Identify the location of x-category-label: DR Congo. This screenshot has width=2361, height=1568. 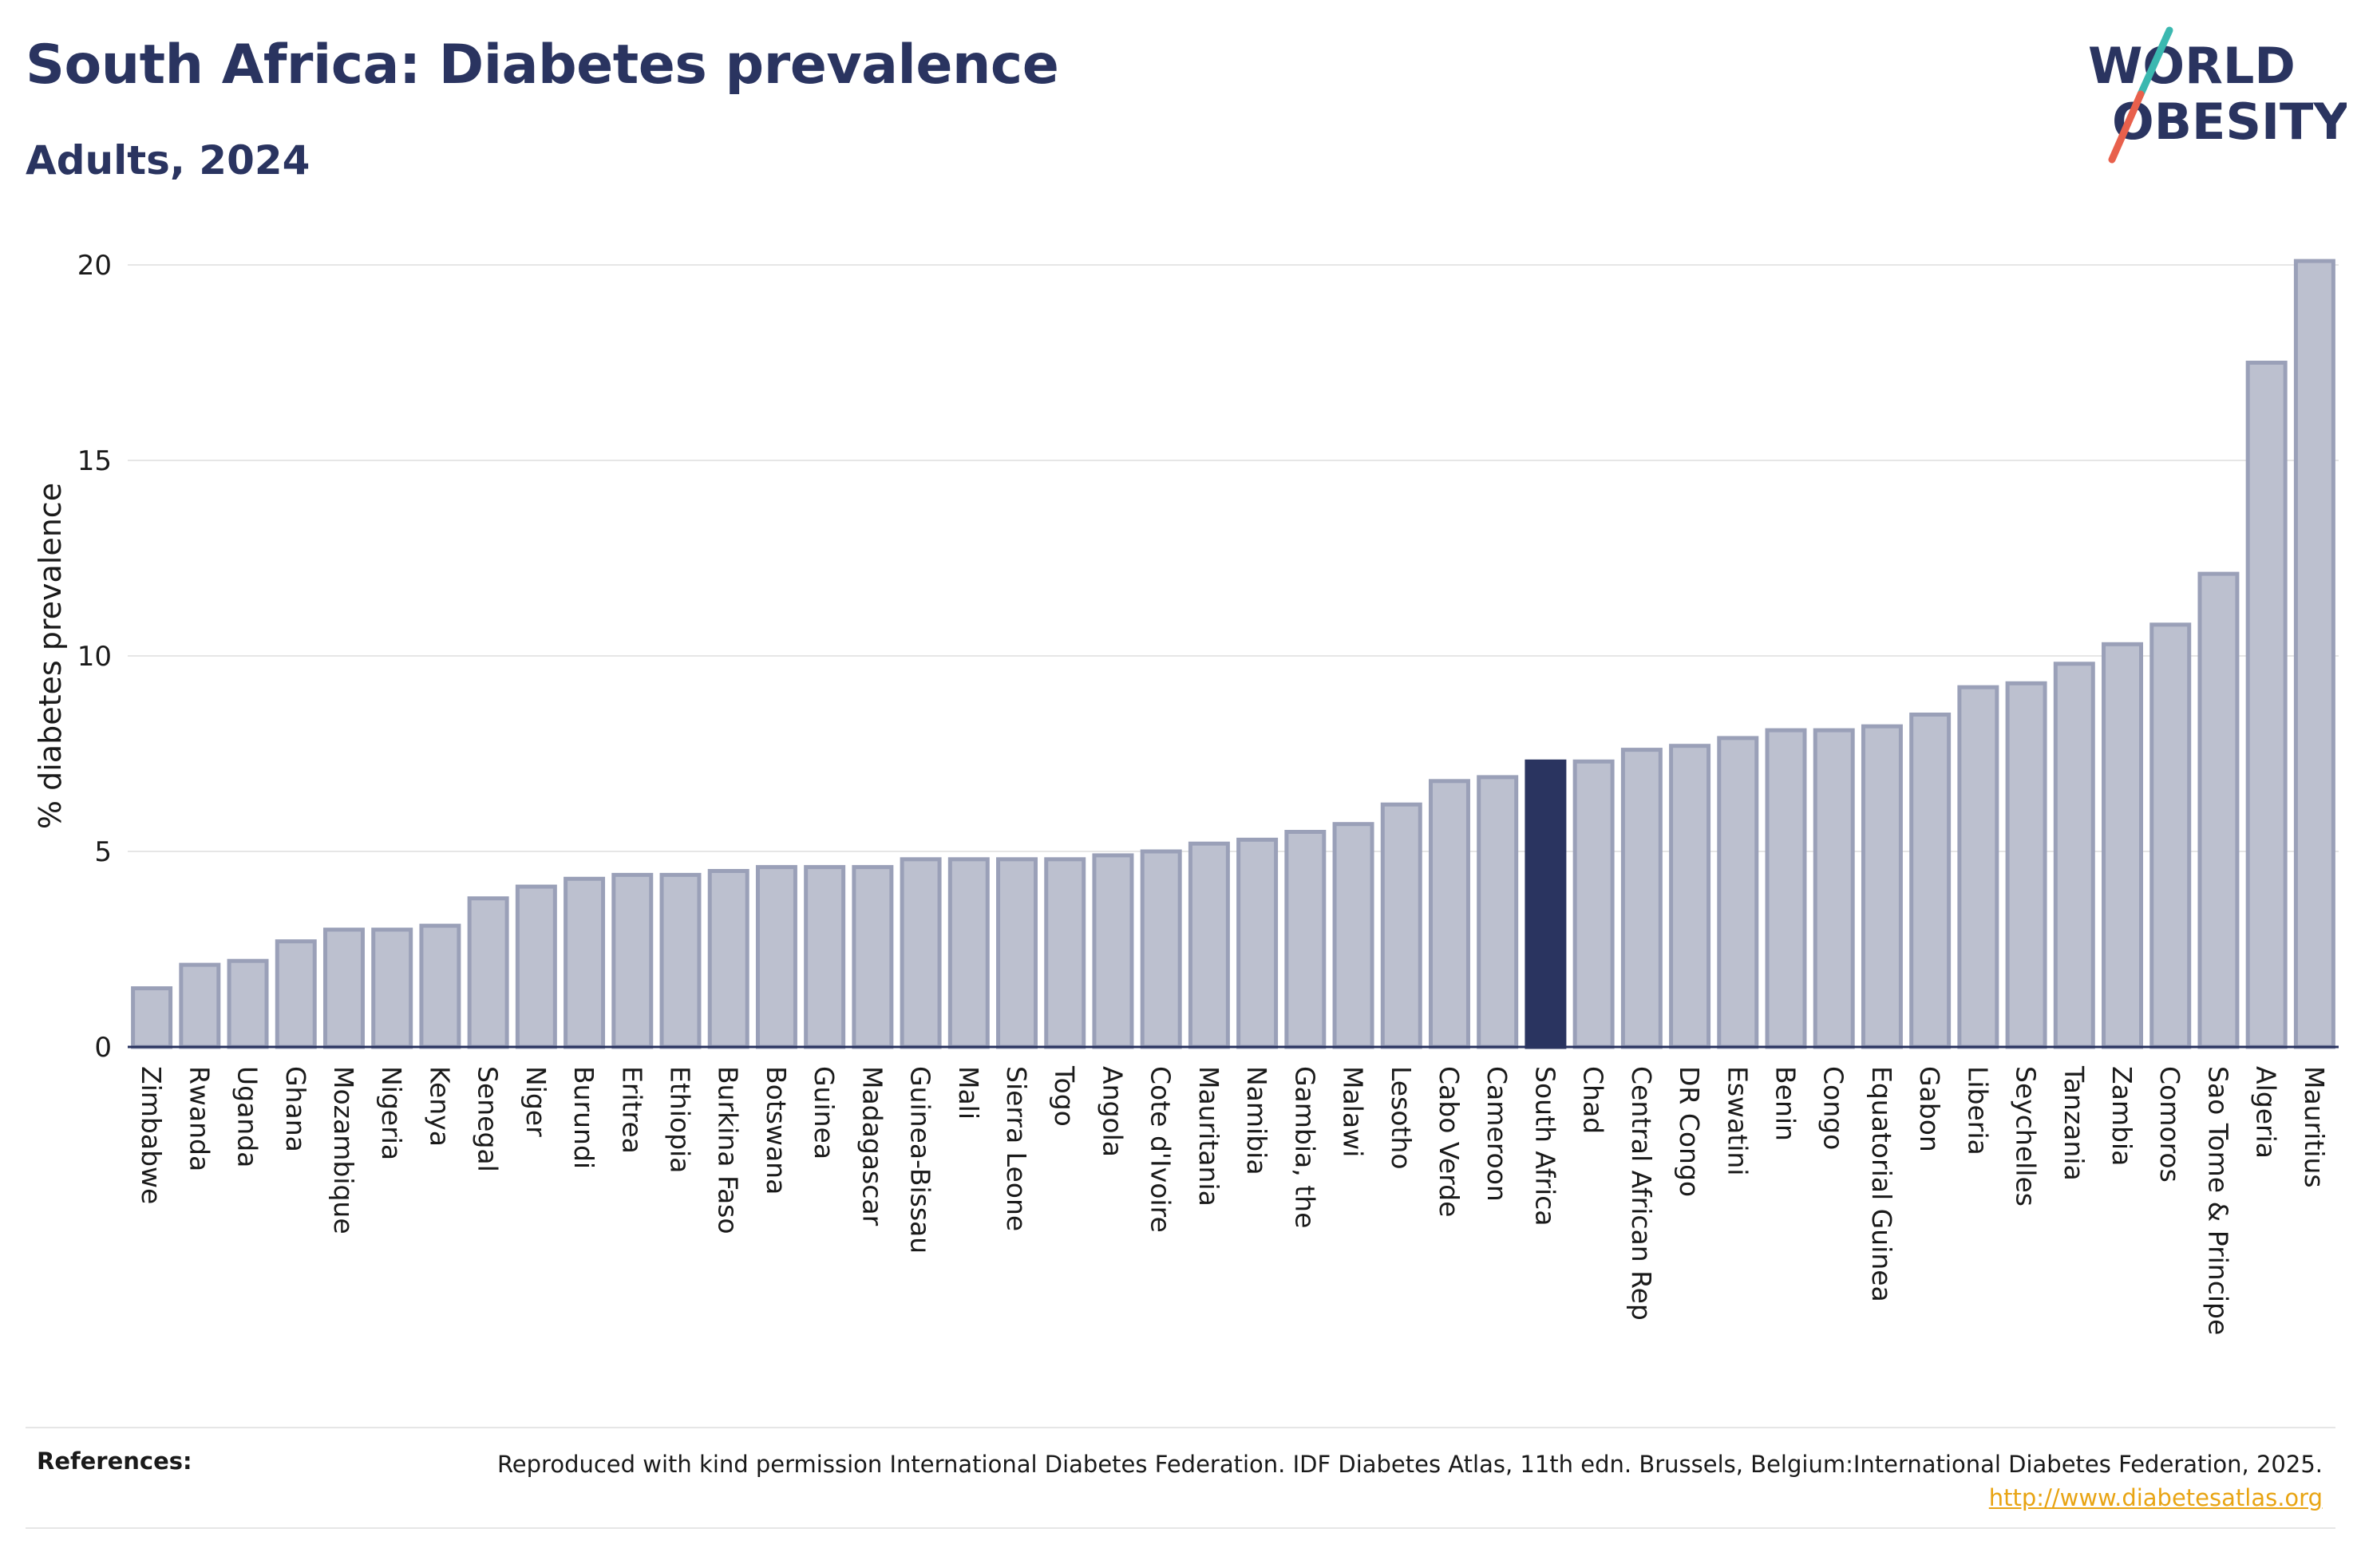
(1689, 1131).